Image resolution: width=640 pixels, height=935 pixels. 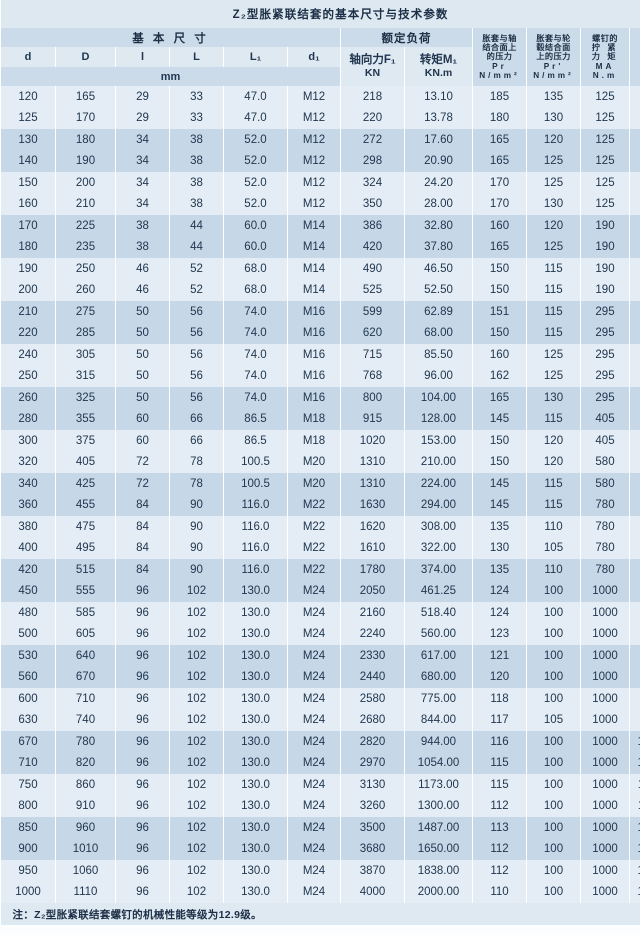 What do you see at coordinates (28, 441) in the screenshot?
I see `cell-d: 300` at bounding box center [28, 441].